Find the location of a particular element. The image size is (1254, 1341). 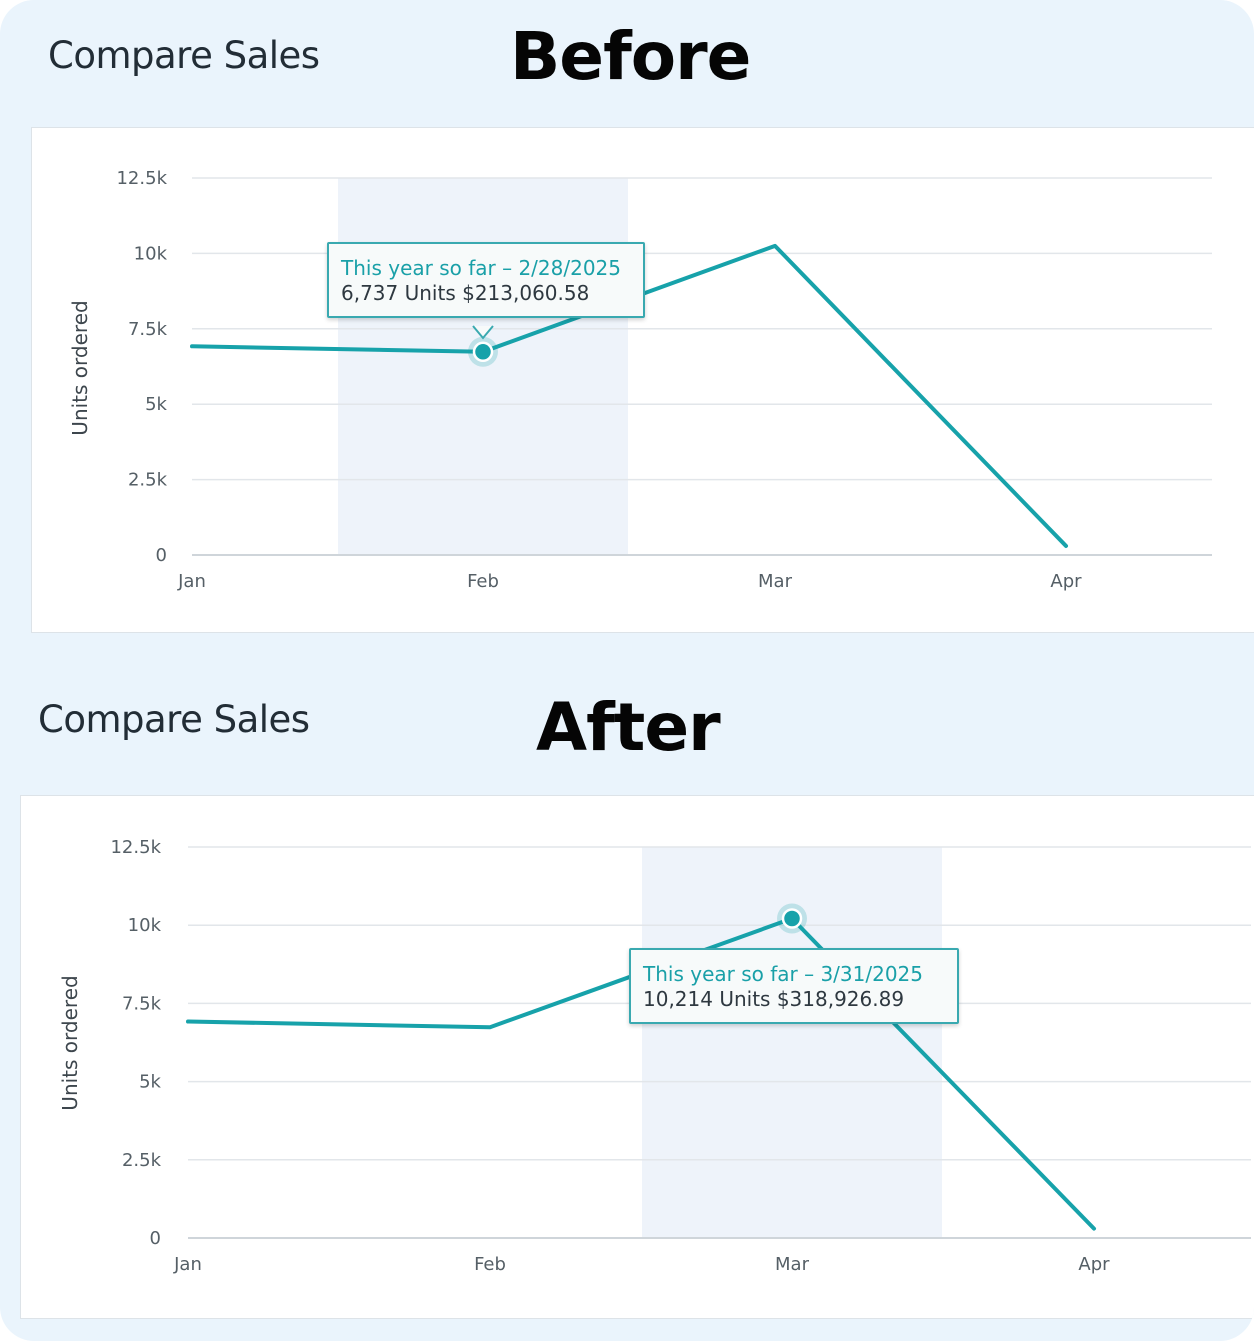

highlight-band is located at coordinates (483, 366).